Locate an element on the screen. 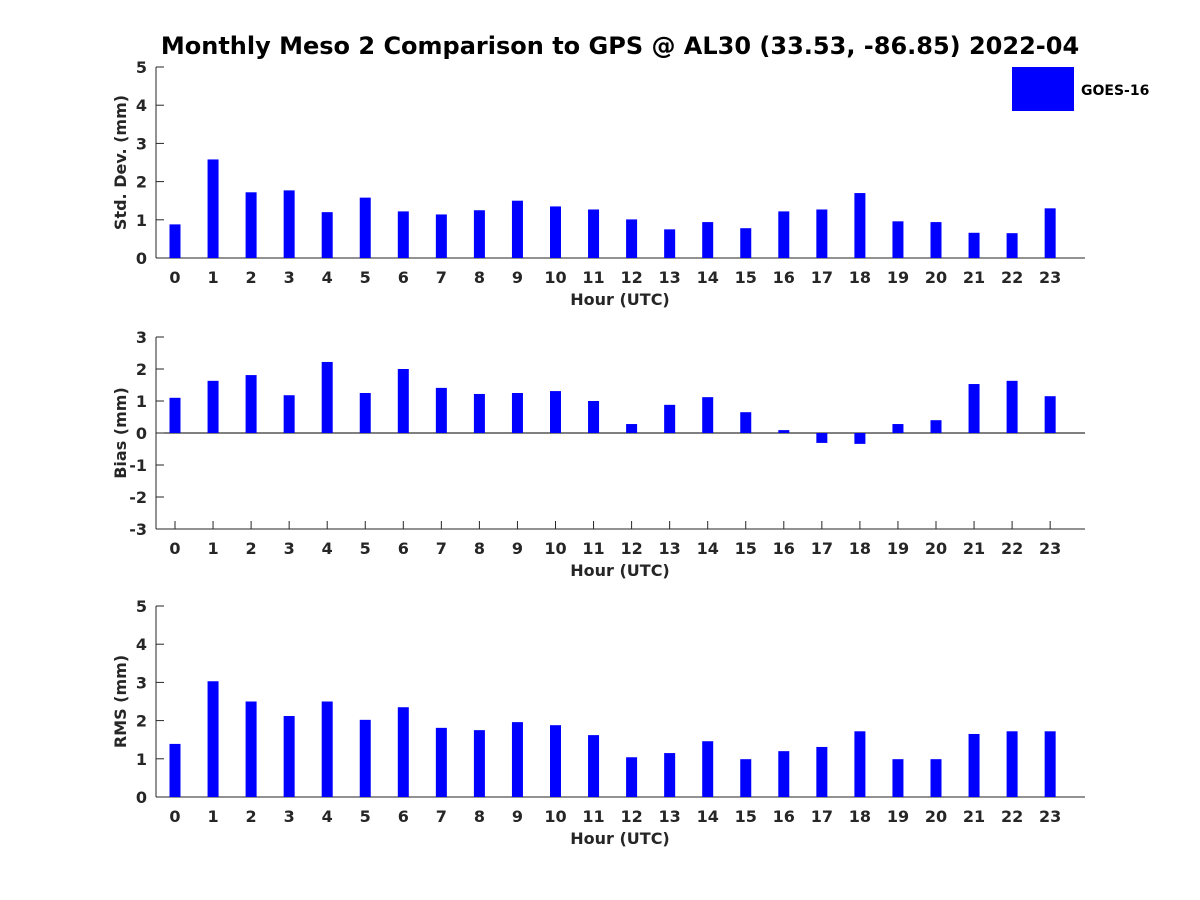 This screenshot has height=900, width=1200. x-tick-label-stddev: 5 is located at coordinates (365, 277).